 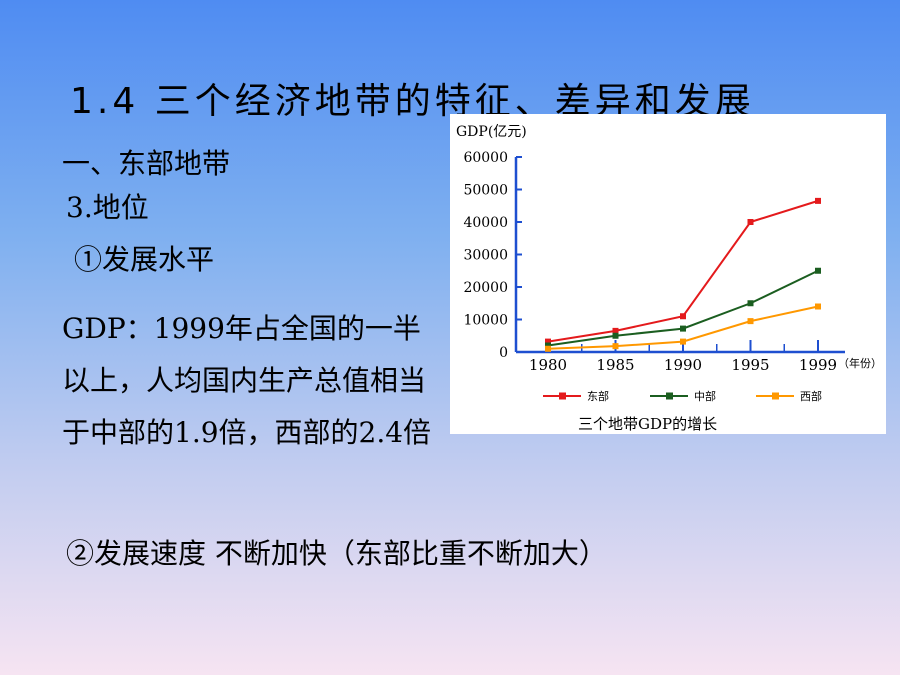 I want to click on x-tick-label: 1985, so click(x=615, y=365).